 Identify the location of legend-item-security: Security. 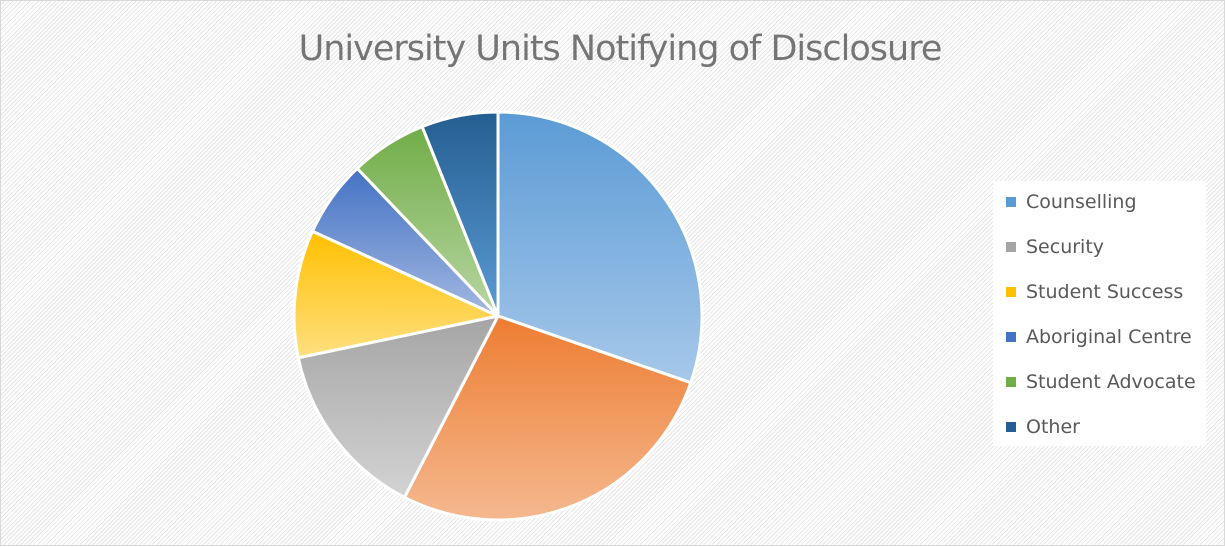
(1055, 247).